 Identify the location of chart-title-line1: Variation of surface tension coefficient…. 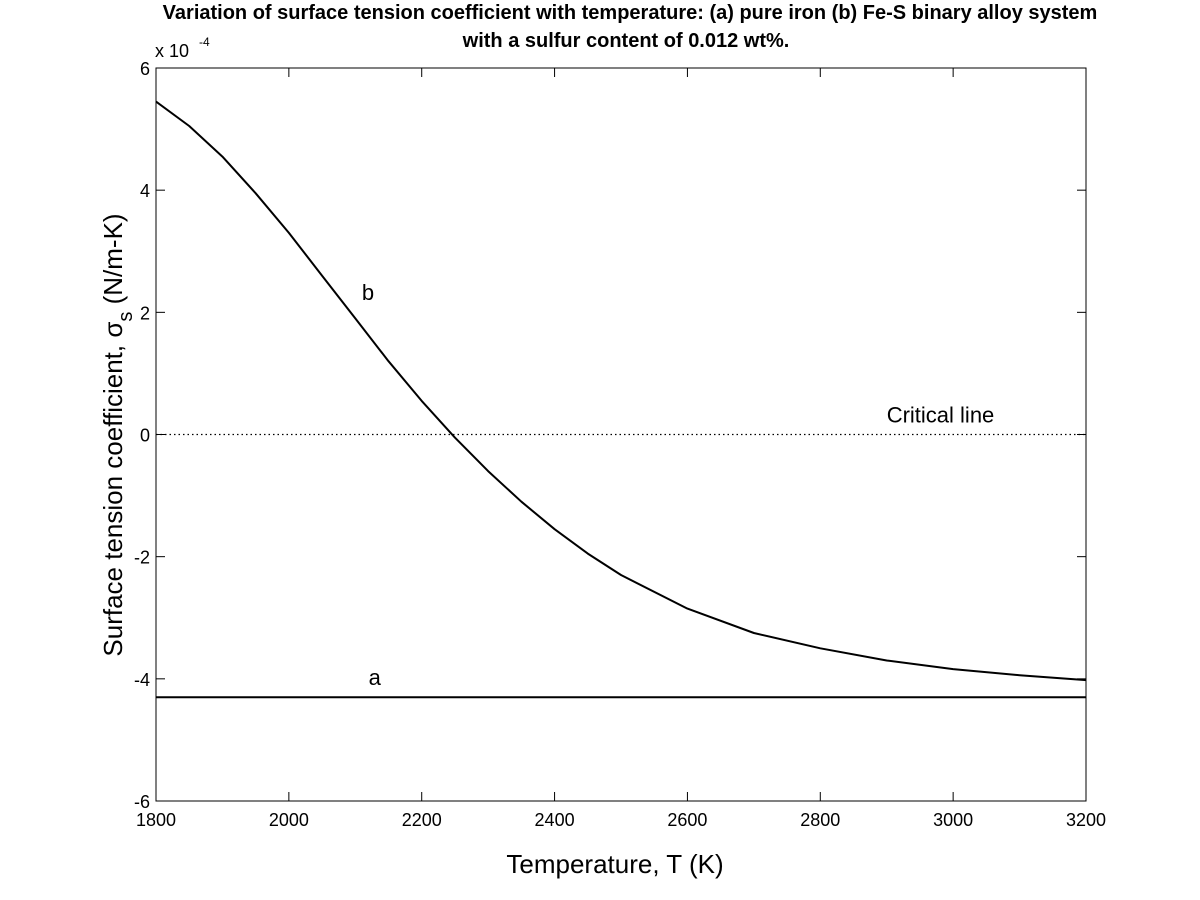
(630, 13).